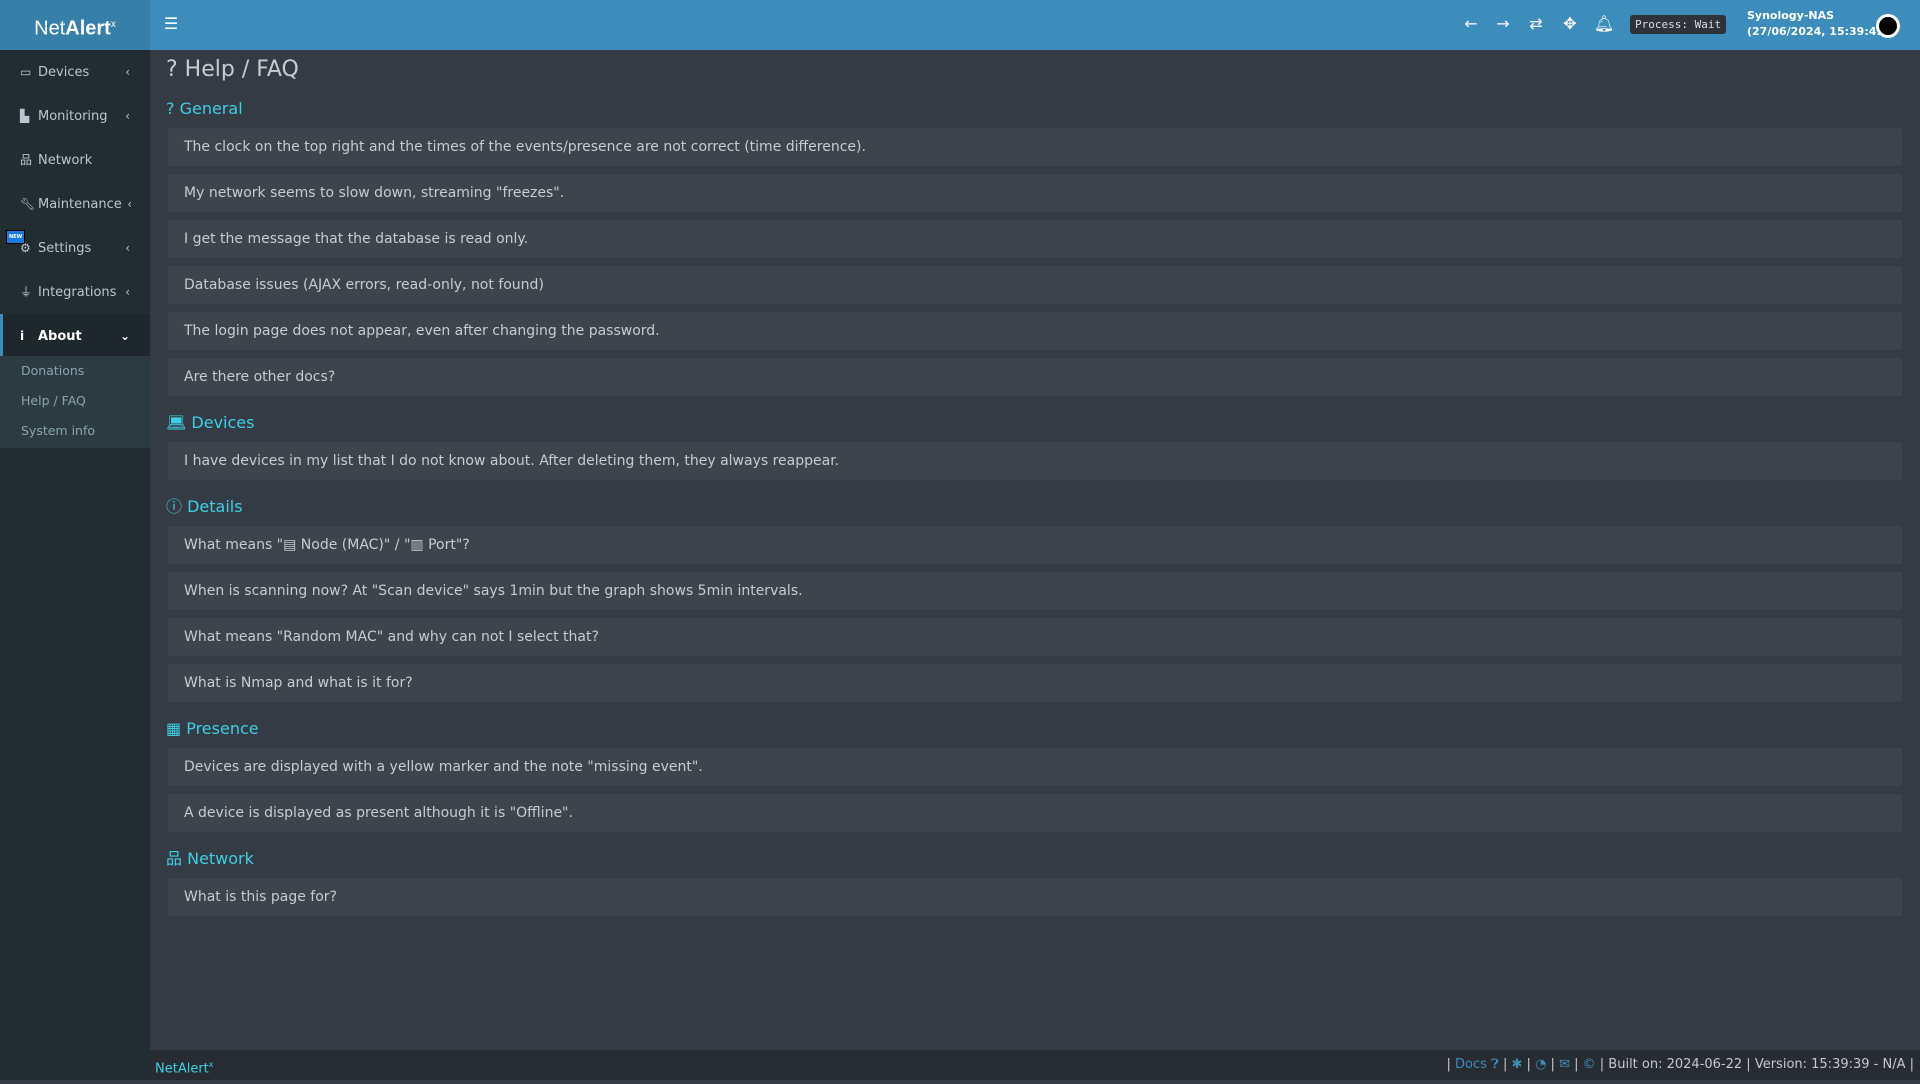  Describe the element at coordinates (60, 336) in the screenshot. I see `sidebar-item-label: About` at that location.